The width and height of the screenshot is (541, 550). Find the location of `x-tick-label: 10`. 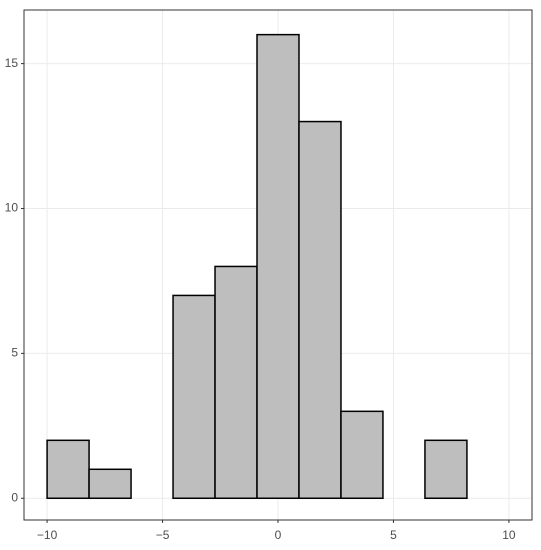

x-tick-label: 10 is located at coordinates (509, 535).